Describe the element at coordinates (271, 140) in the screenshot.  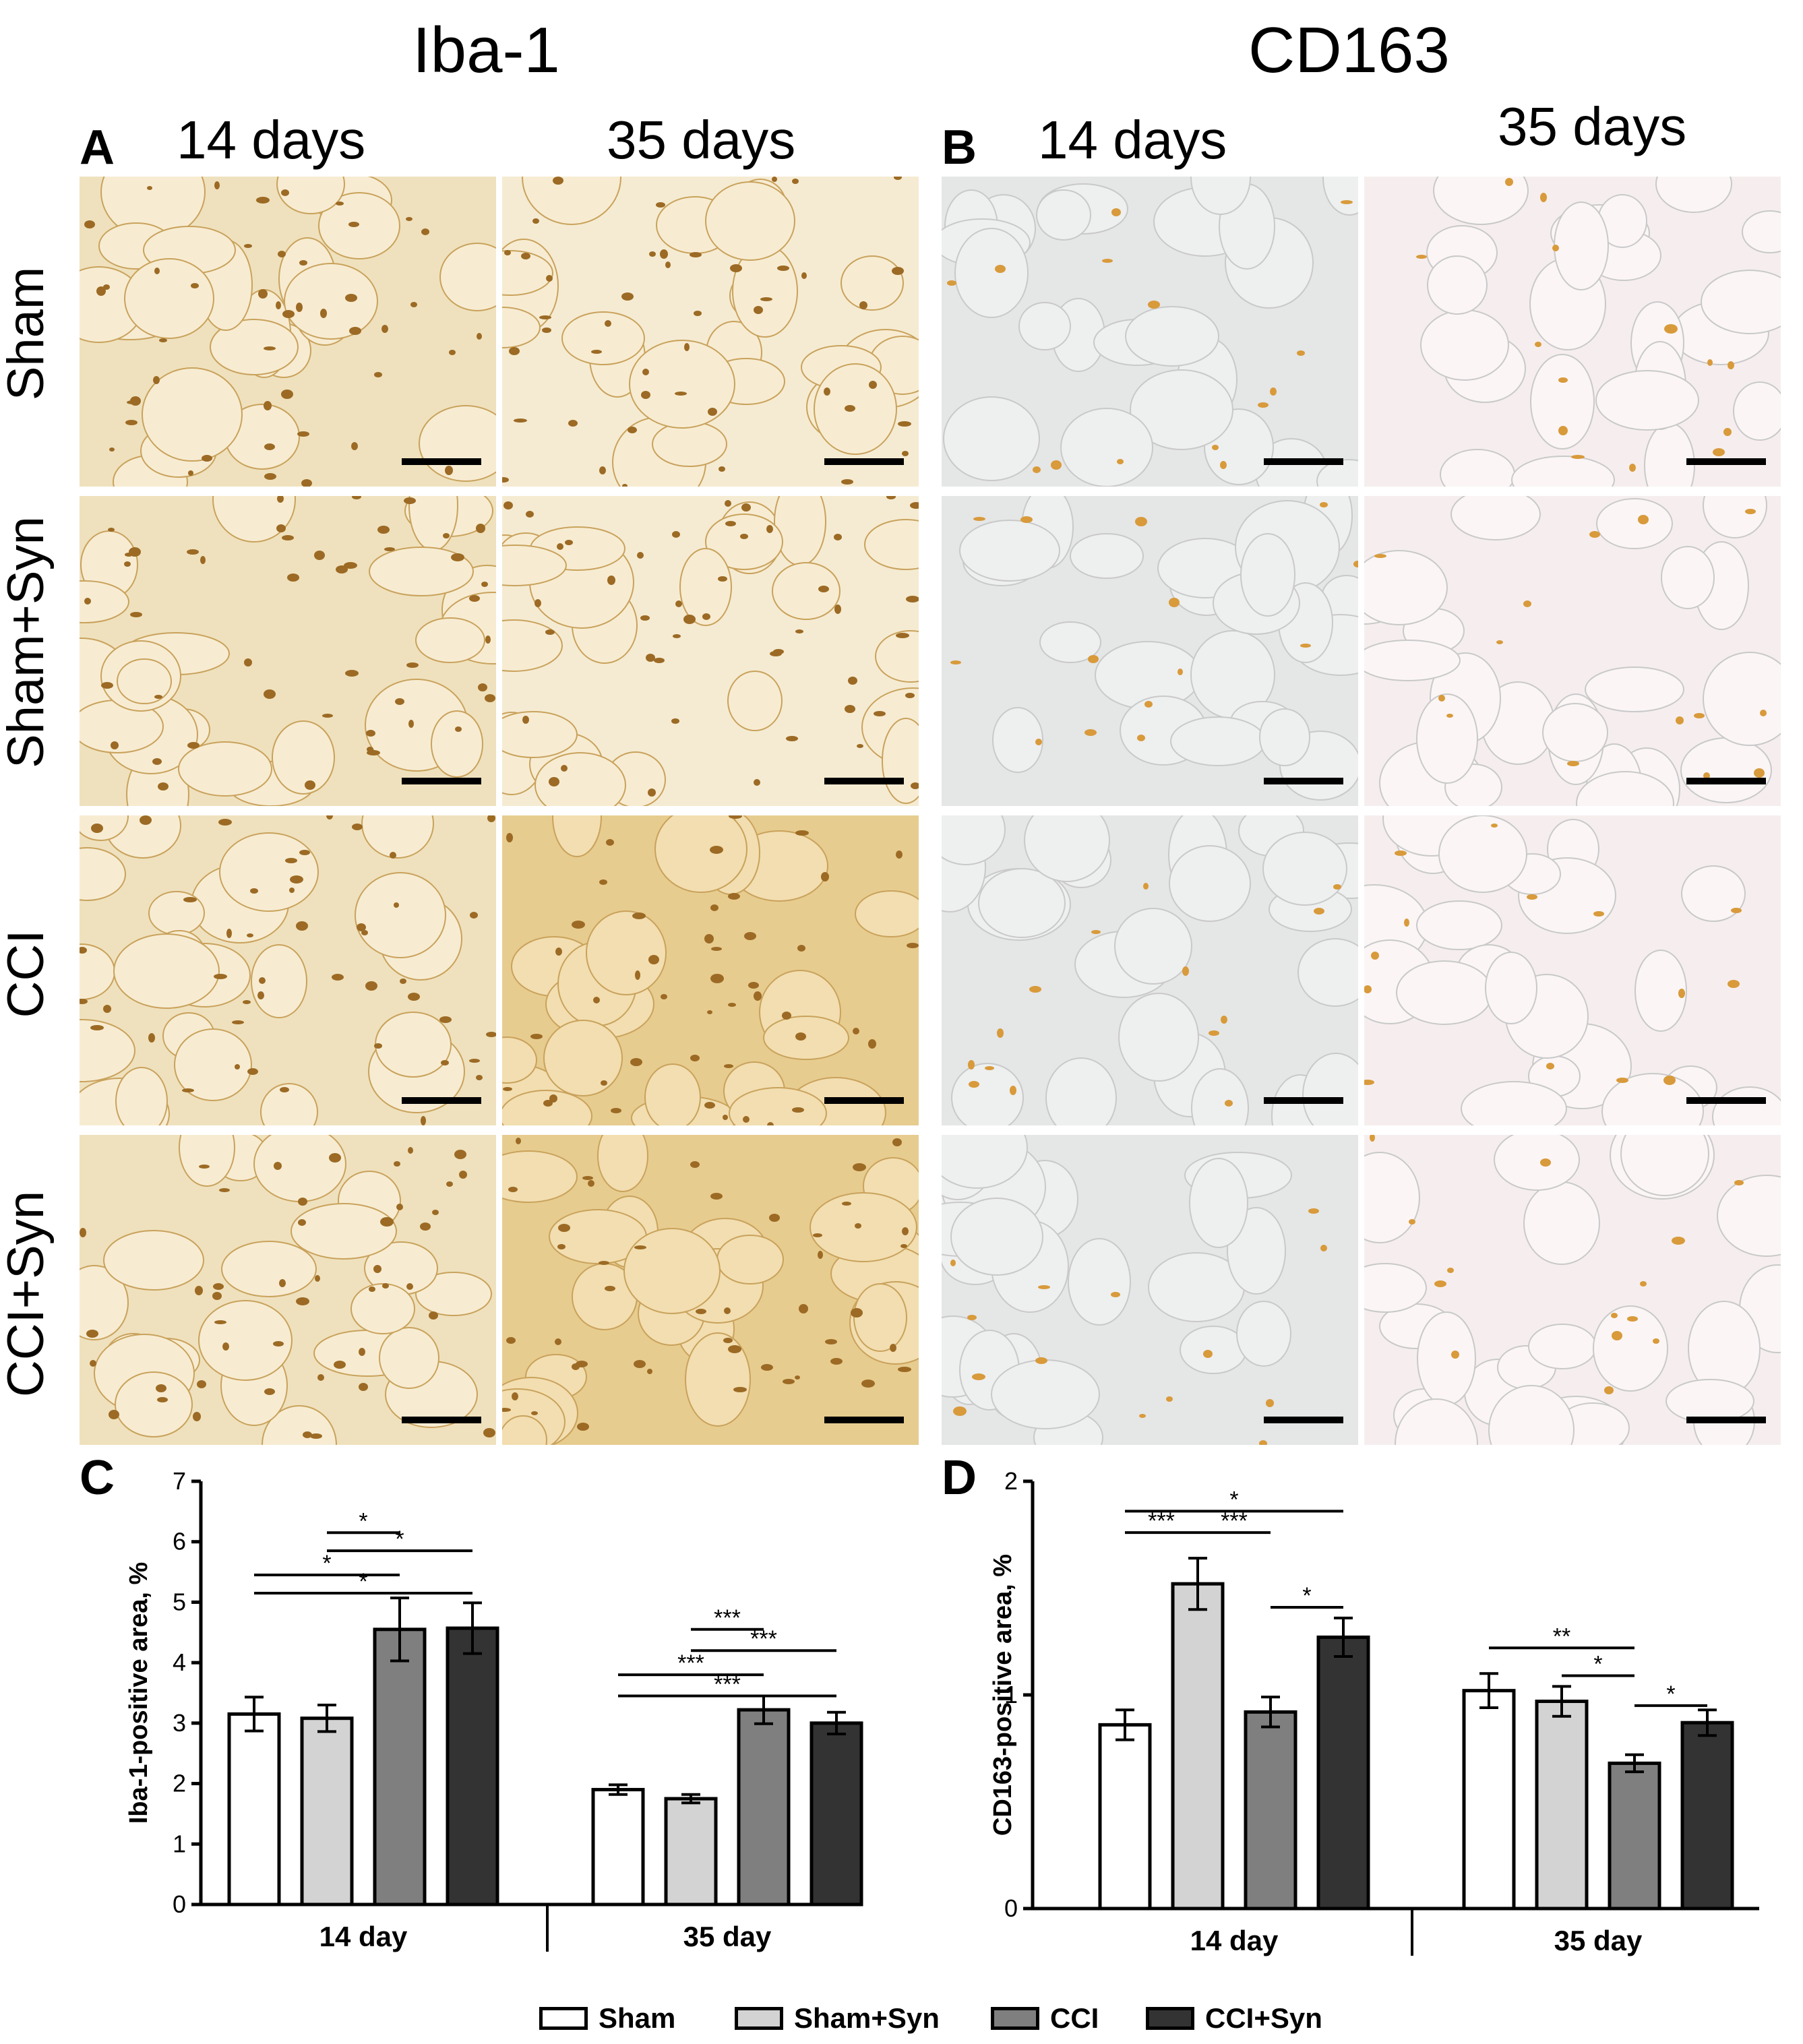
I see `day-label-a-14: 14 days` at that location.